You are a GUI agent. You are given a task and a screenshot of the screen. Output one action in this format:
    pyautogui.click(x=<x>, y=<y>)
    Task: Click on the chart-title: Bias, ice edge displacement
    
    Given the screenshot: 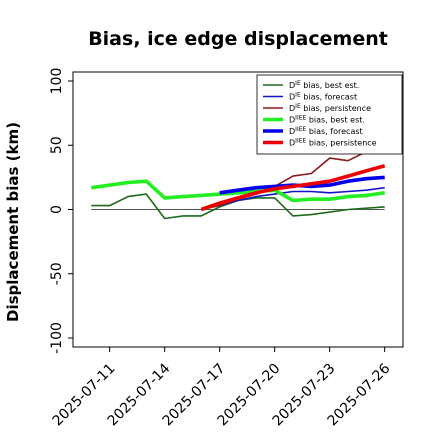 What is the action you would take?
    pyautogui.click(x=238, y=39)
    